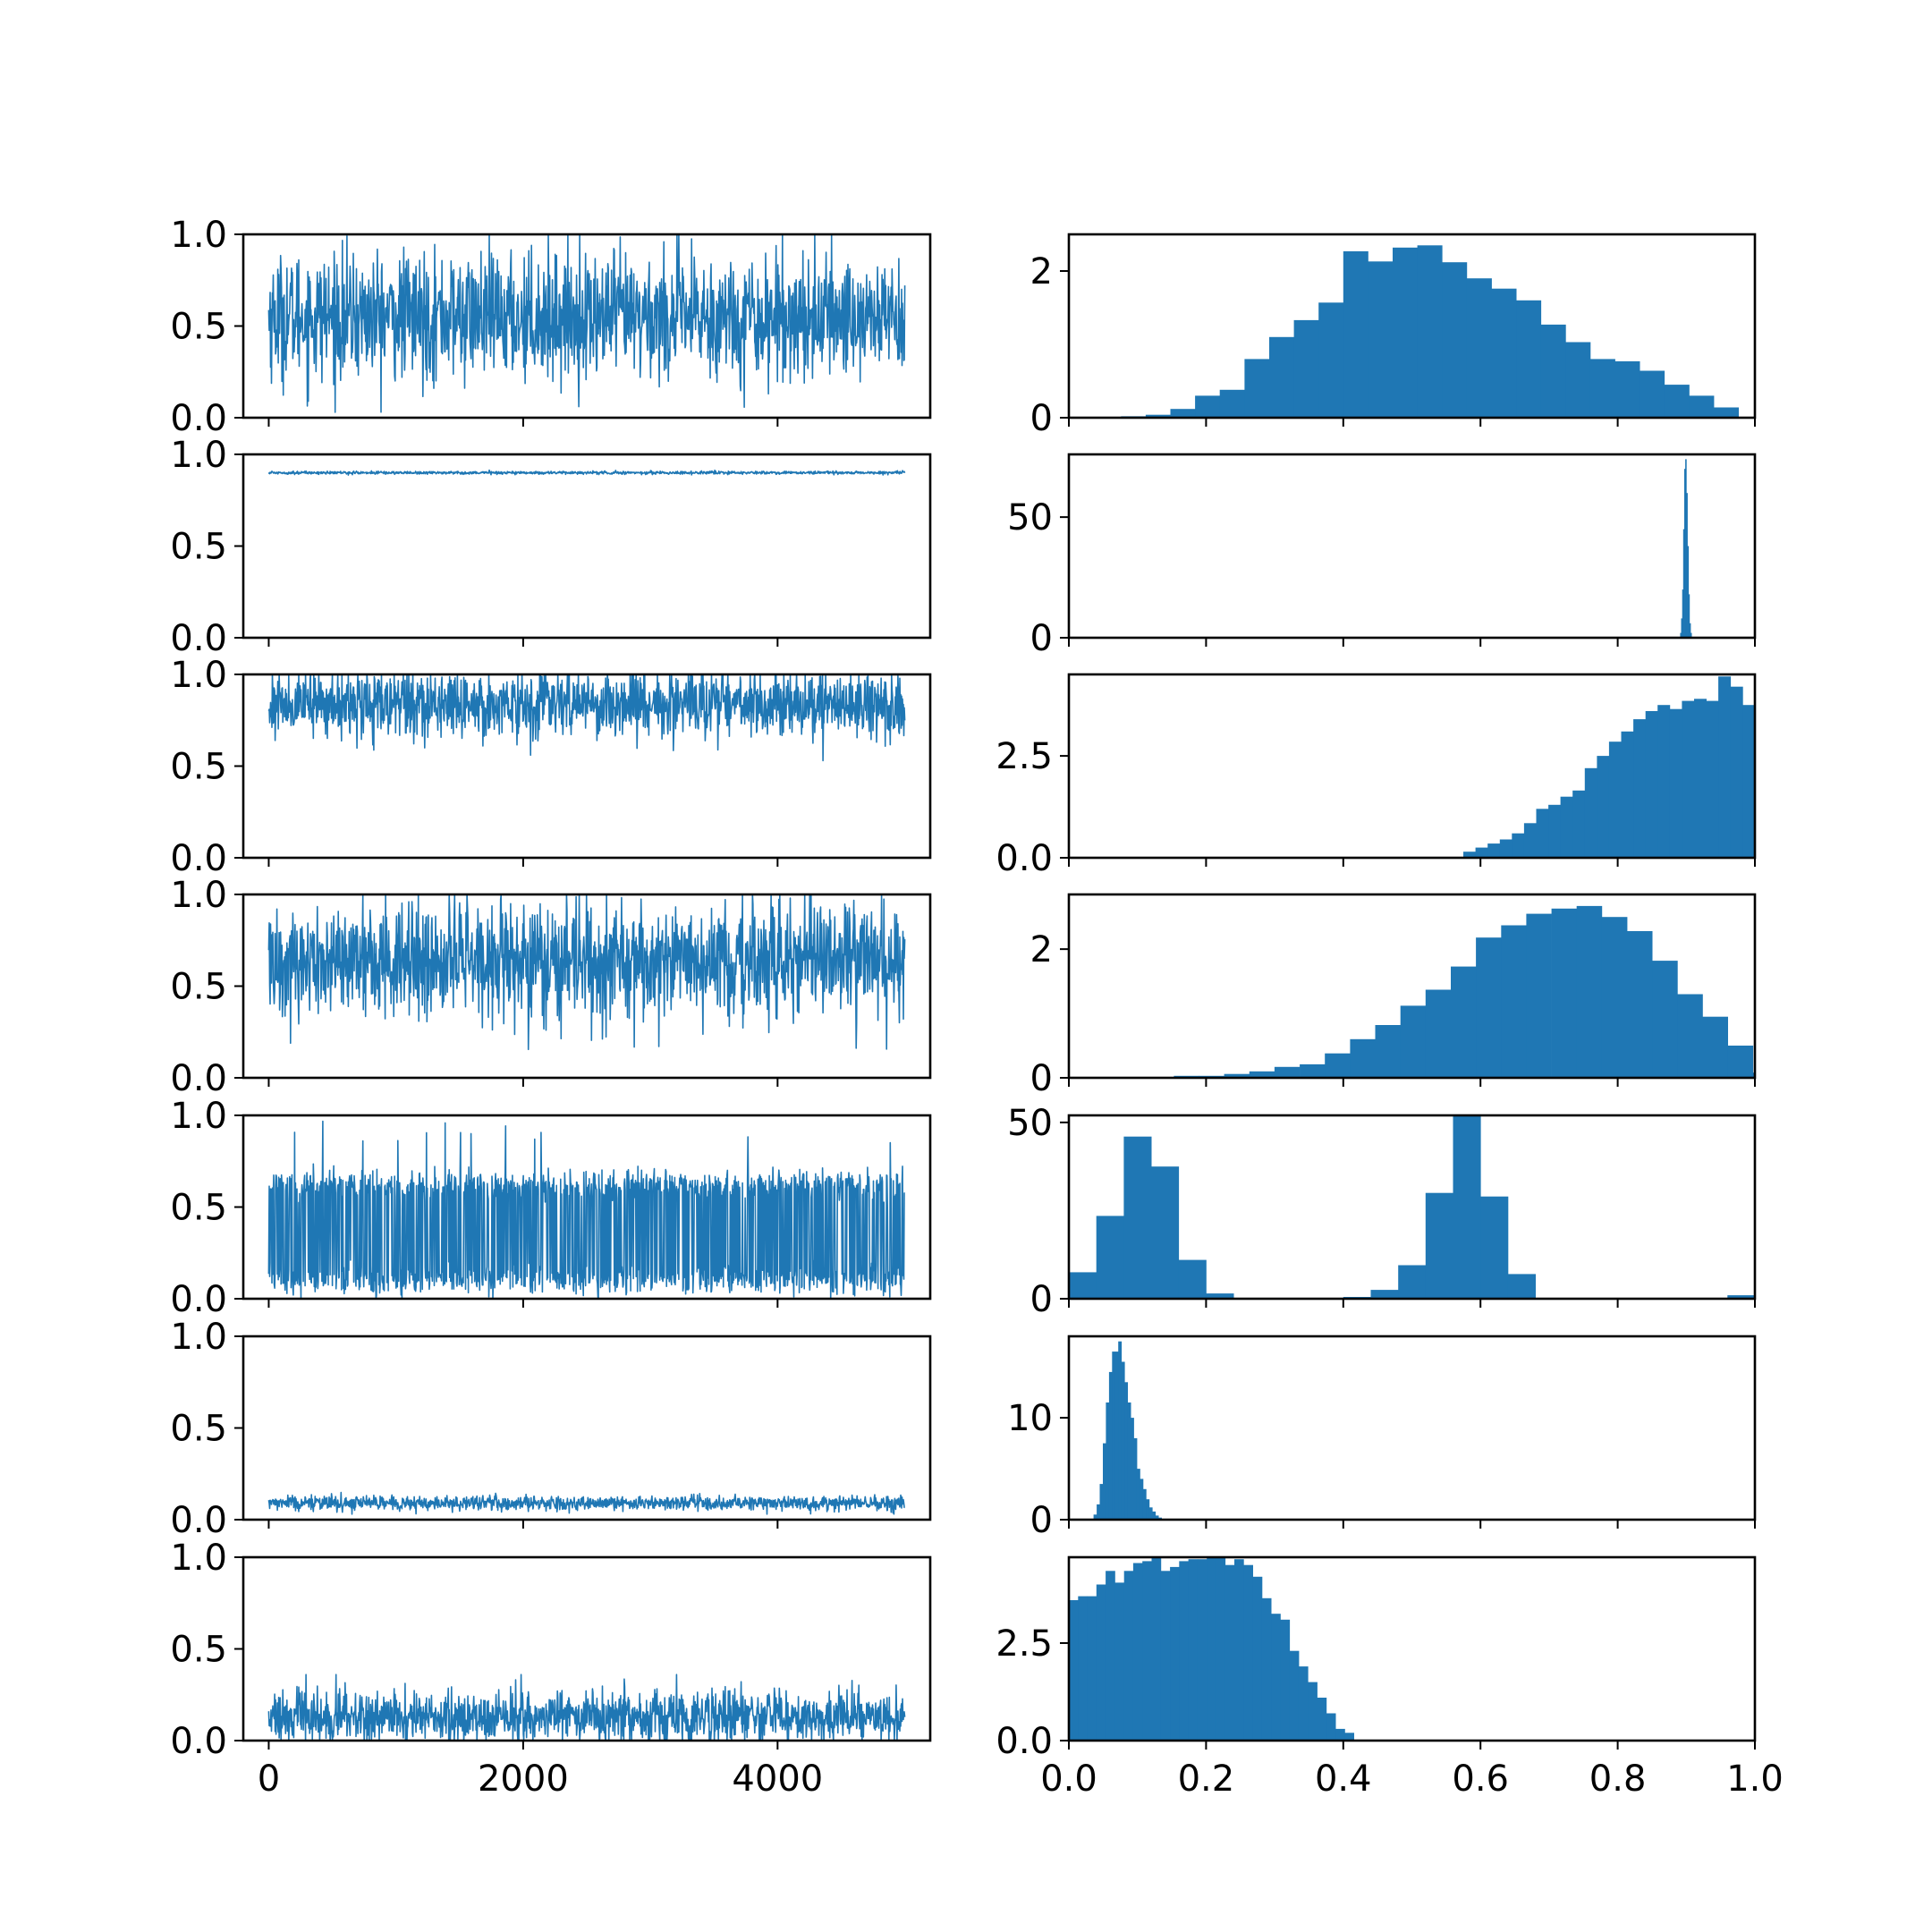 Image resolution: width=1932 pixels, height=1932 pixels. What do you see at coordinates (1618, 1779) in the screenshot?
I see `histogram-xtick-label: 0.8` at bounding box center [1618, 1779].